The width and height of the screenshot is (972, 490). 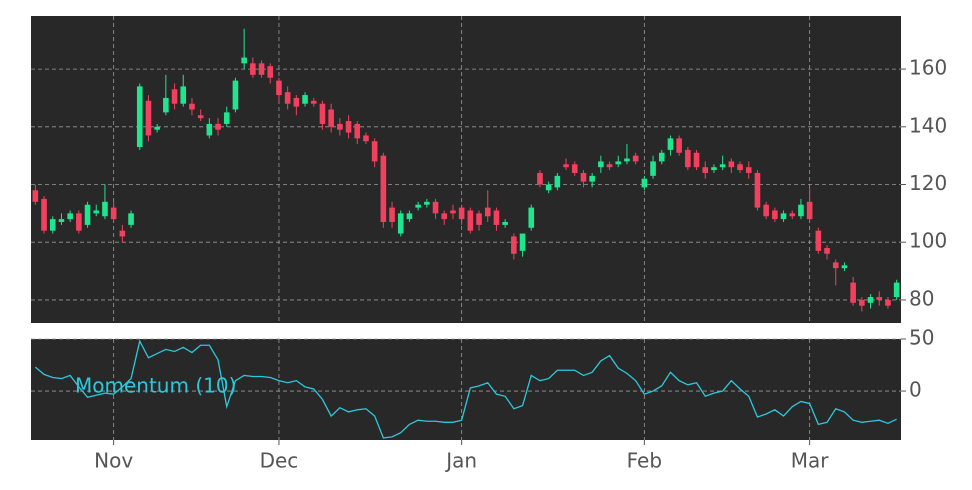 What do you see at coordinates (921, 338) in the screenshot?
I see `y-tick-label: 50` at bounding box center [921, 338].